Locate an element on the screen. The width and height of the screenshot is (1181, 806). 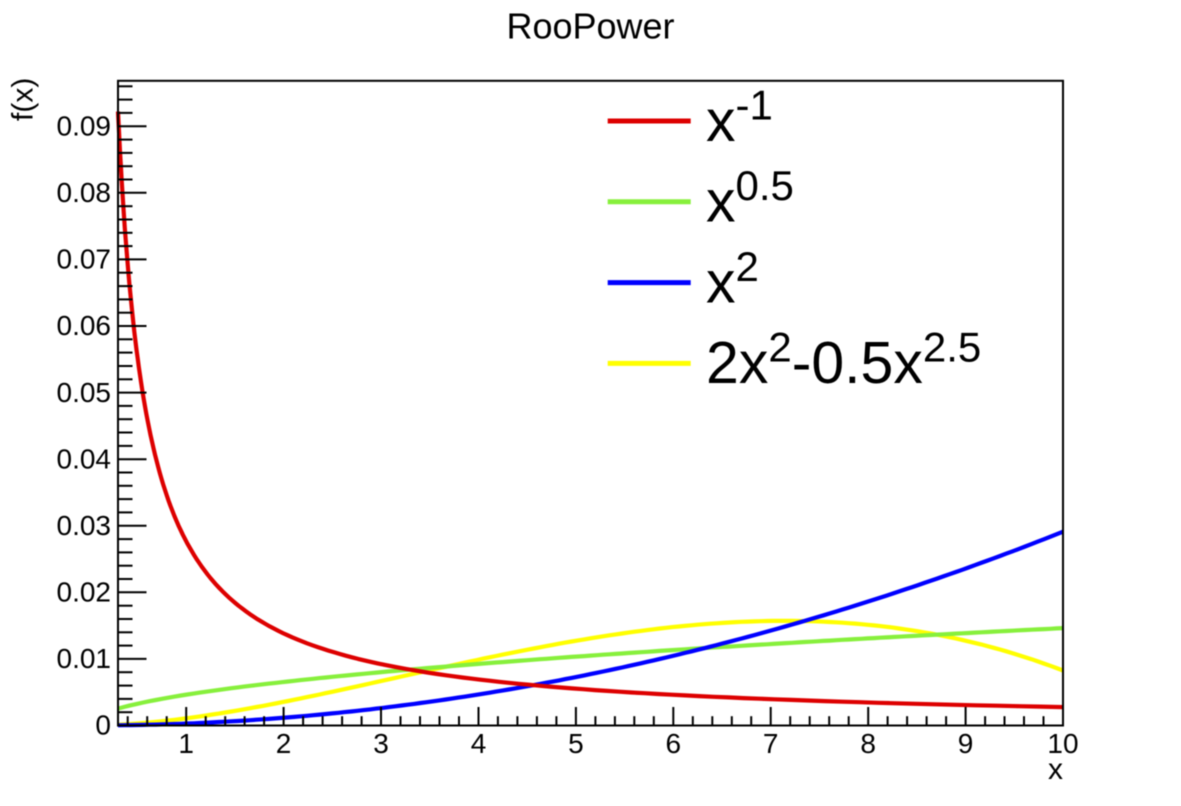
svg-text: 0.07 is located at coordinates (84, 259).